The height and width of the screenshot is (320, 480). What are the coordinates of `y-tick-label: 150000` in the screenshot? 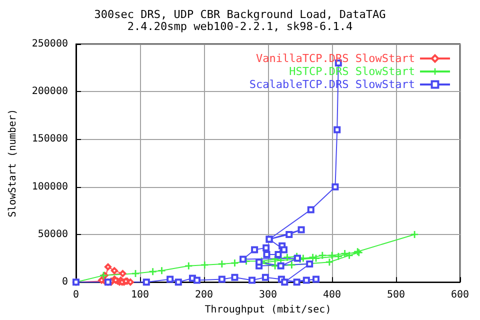 It's located at (50, 139).